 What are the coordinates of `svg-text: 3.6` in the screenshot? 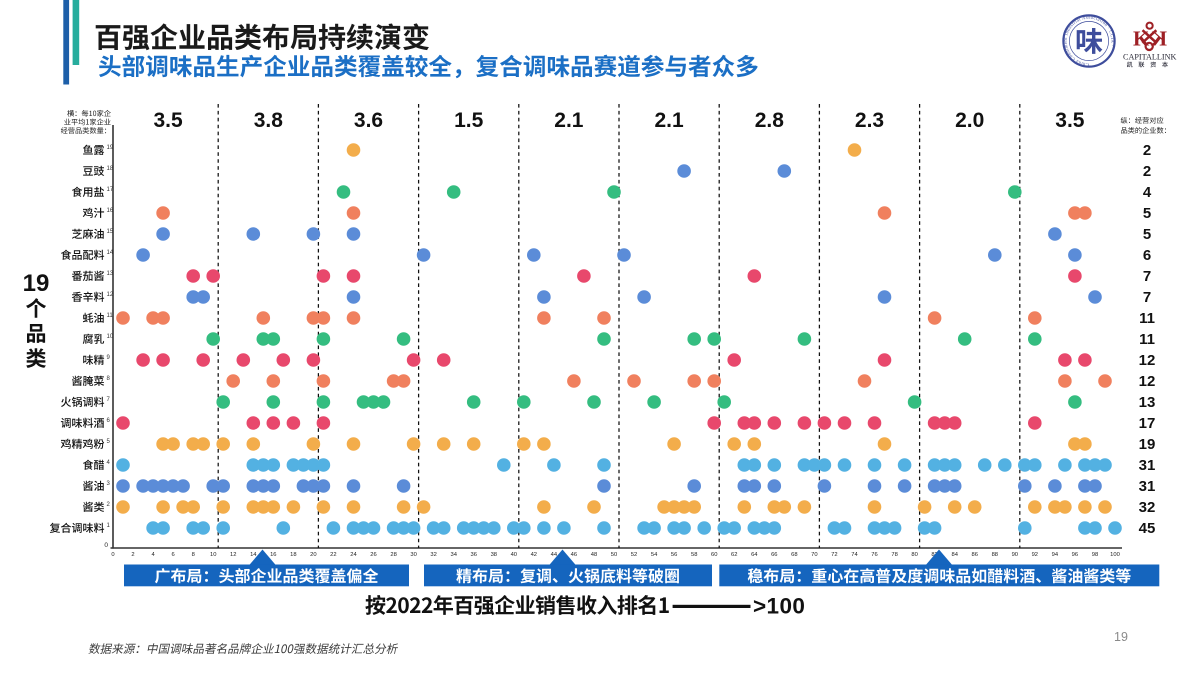 It's located at (368, 120).